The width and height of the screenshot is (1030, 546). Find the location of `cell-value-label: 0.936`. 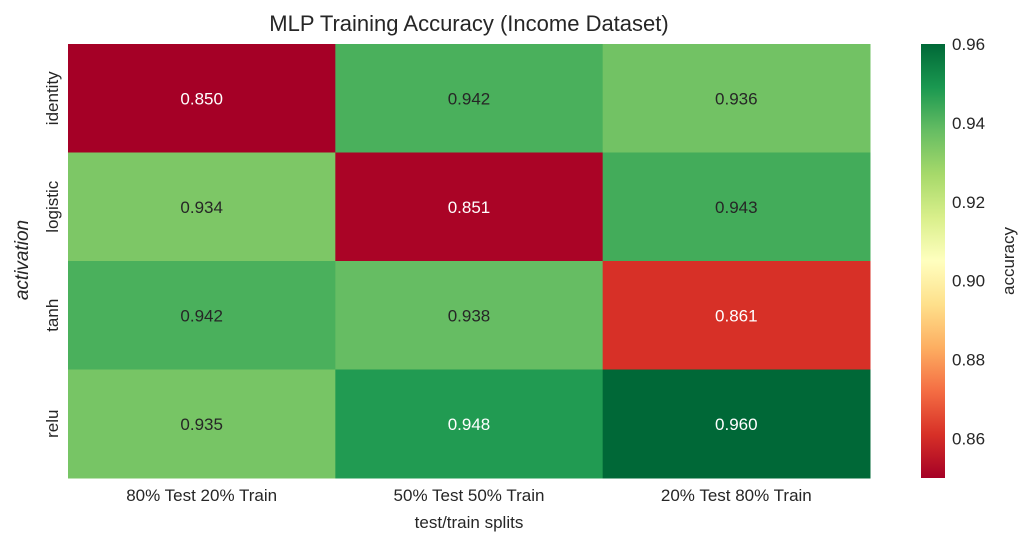

cell-value-label: 0.936 is located at coordinates (736, 98).